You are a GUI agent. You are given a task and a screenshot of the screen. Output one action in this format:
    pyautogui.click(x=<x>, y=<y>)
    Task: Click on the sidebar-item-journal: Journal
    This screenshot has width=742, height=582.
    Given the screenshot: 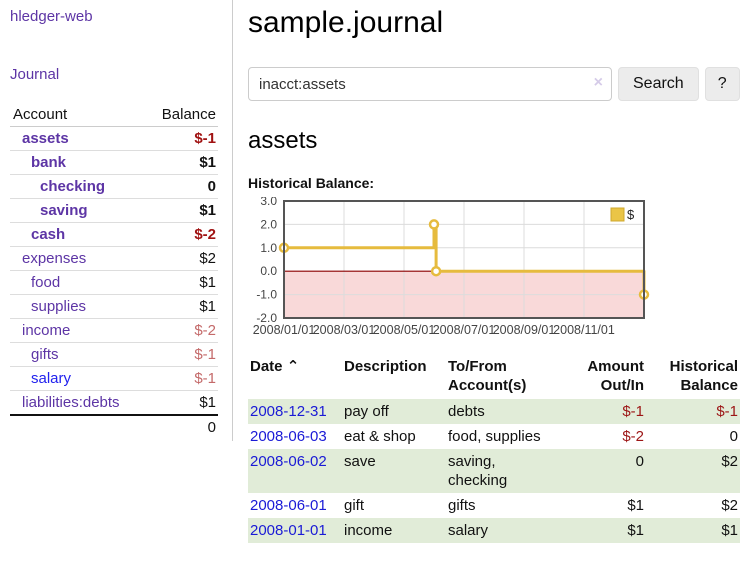 What is the action you would take?
    pyautogui.click(x=35, y=74)
    